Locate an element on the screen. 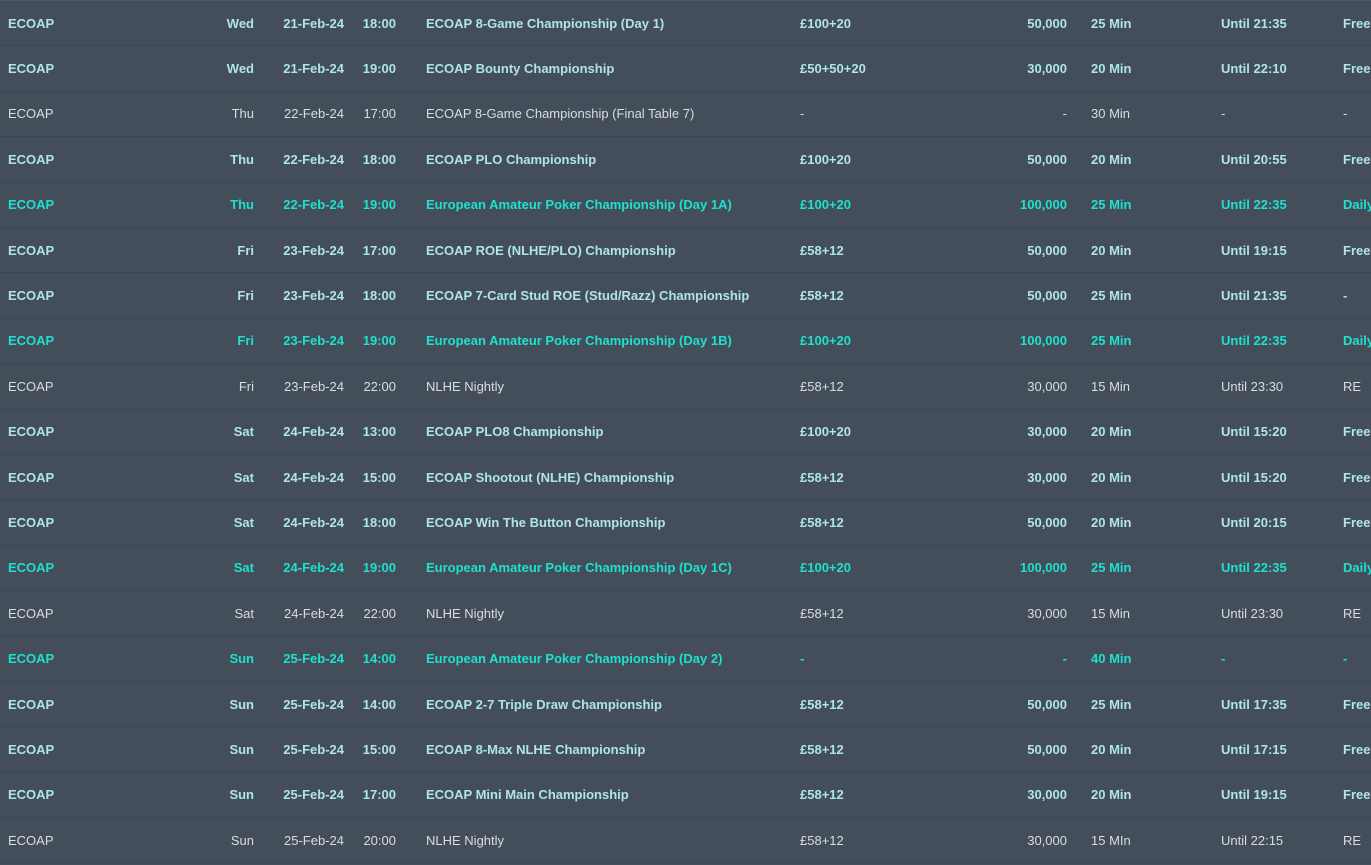  cell-day: Thu is located at coordinates (237, 114).